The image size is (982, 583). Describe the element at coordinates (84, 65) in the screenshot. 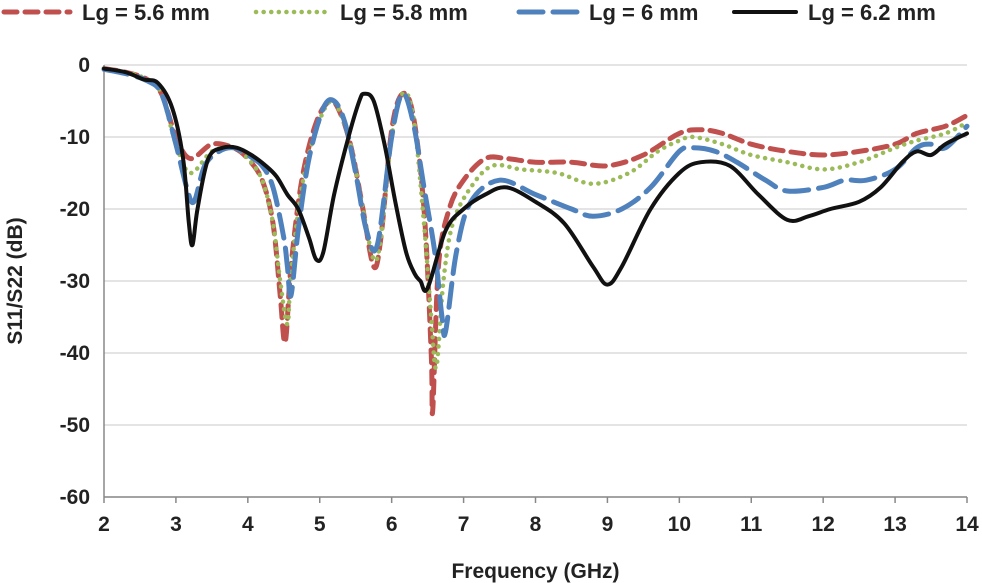

I see `y-tick-label: 0` at that location.